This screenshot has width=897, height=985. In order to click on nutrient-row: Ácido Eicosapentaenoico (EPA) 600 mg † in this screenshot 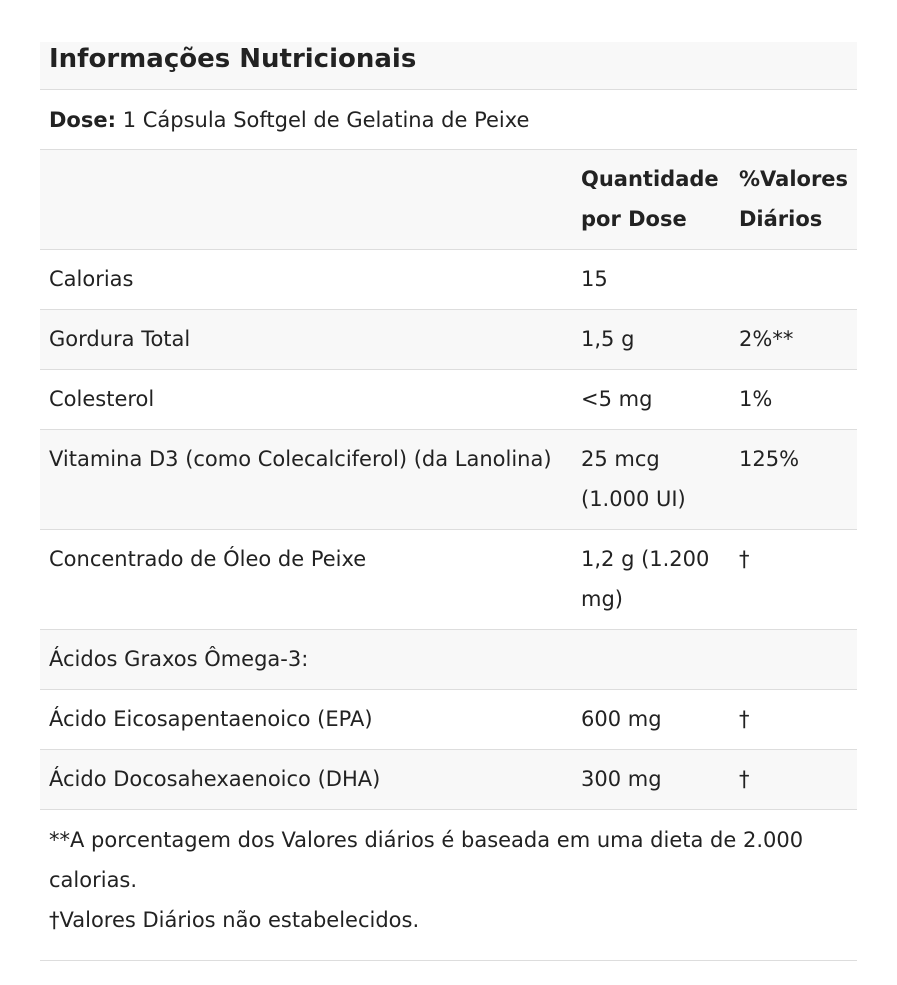, I will do `click(449, 719)`.